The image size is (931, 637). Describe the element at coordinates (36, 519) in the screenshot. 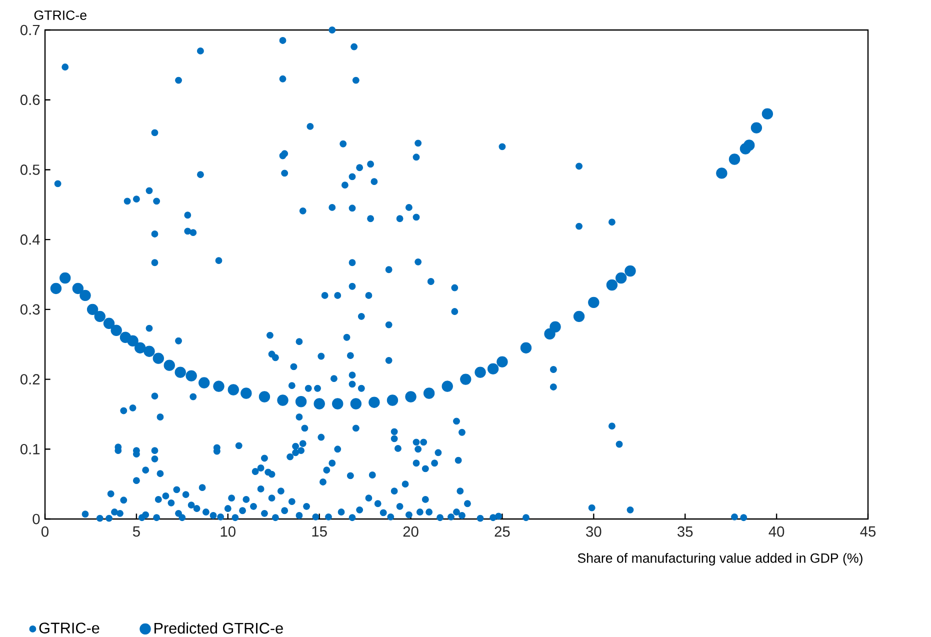

I see `y-tick-label: 0` at that location.